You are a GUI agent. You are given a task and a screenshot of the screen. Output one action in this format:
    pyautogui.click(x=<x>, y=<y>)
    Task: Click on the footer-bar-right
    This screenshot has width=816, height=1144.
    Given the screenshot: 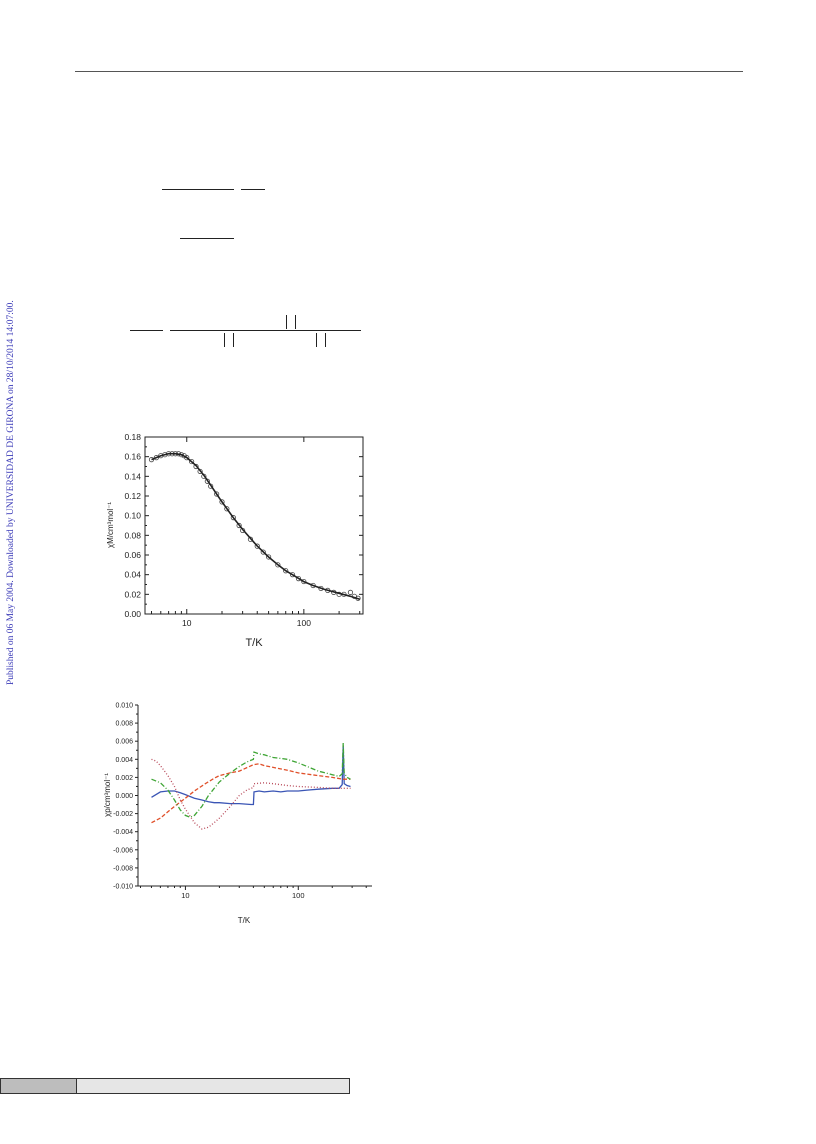 What is the action you would take?
    pyautogui.click(x=213, y=1086)
    